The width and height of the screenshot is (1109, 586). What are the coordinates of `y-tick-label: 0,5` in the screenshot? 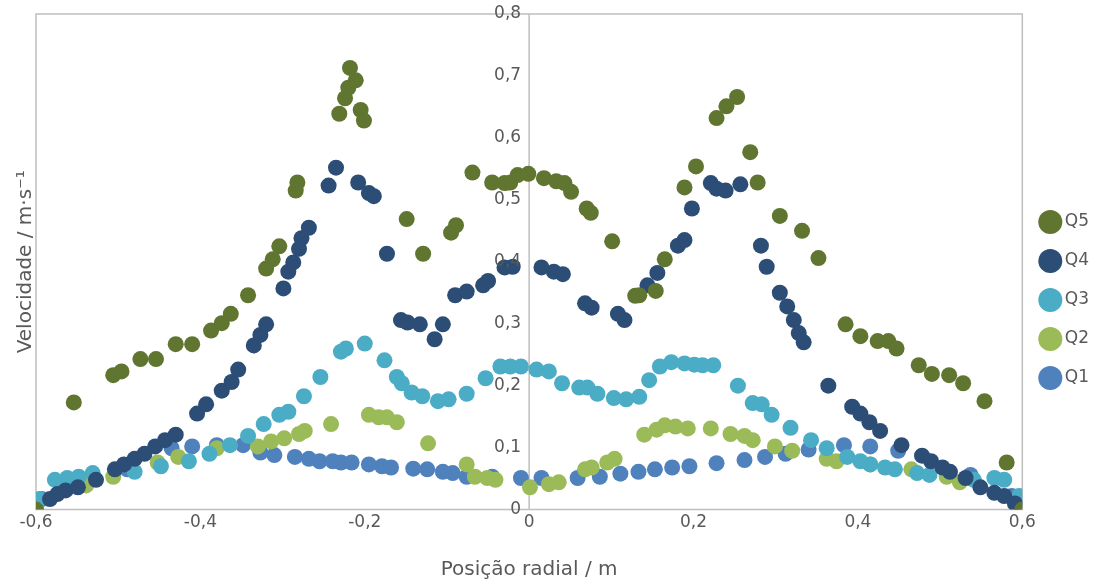 It's located at (508, 198).